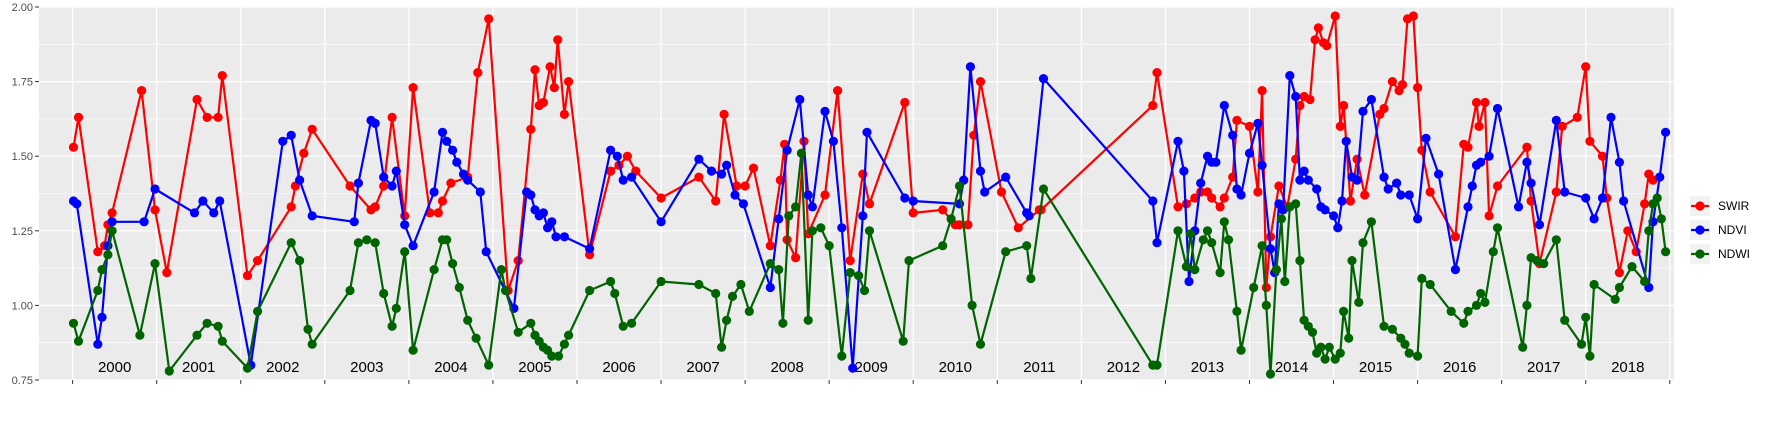 This screenshot has height=447, width=1773. I want to click on year-label: 2011, so click(1039, 367).